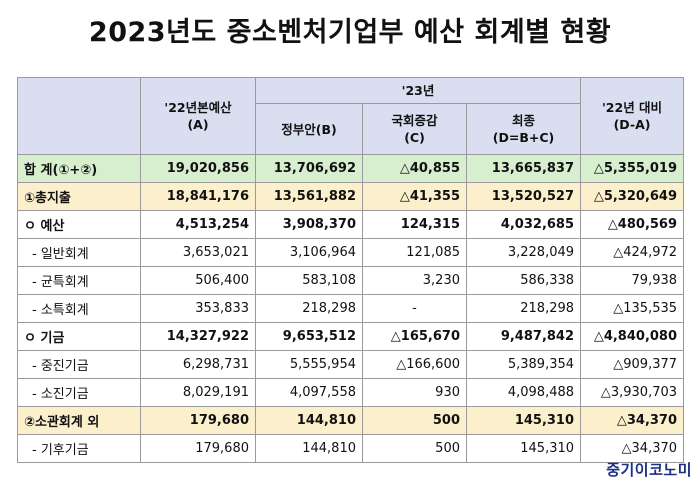  What do you see at coordinates (632, 224) in the screenshot?
I see `cell-compare: △480,569` at bounding box center [632, 224].